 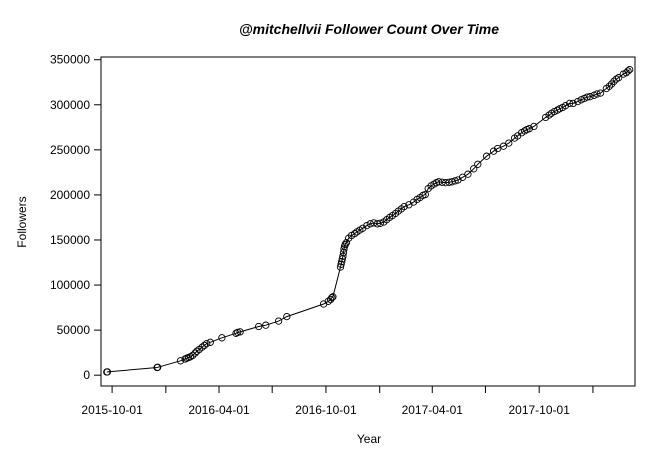 I want to click on y-tick-label: 250000, so click(x=70, y=150).